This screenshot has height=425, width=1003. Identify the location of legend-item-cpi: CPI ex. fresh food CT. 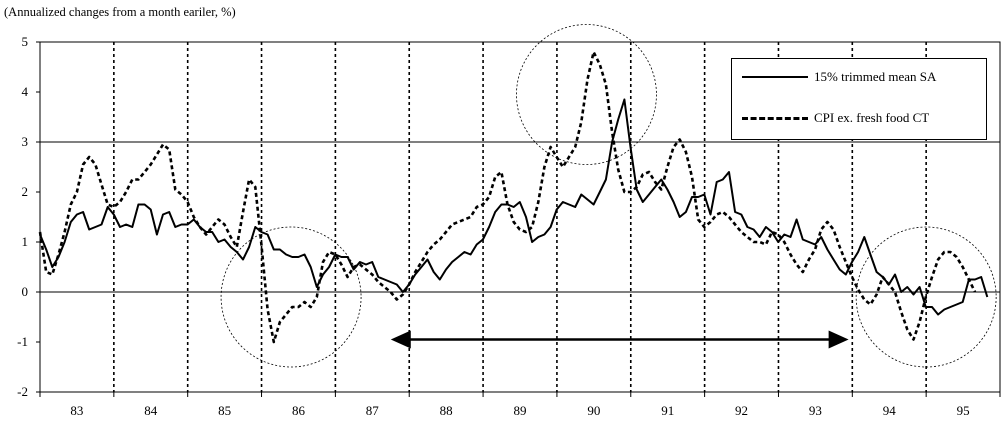
(835, 118).